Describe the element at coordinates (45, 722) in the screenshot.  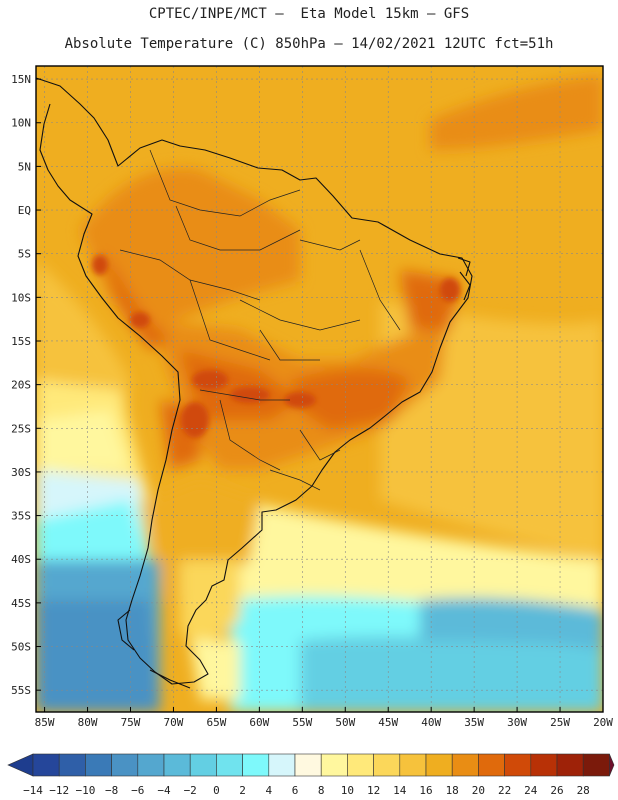
I see `lon-label: 85W` at that location.